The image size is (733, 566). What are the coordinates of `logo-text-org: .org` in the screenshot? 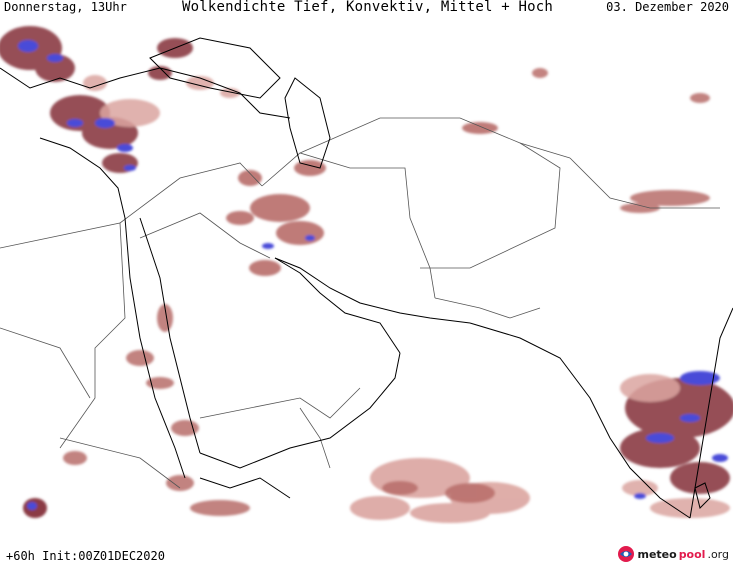 It's located at (718, 554).